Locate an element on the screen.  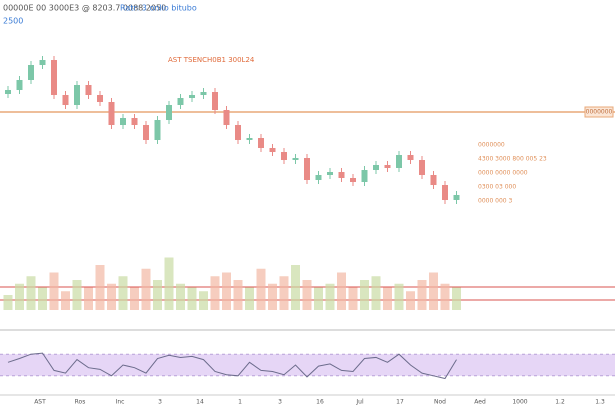
side-label: 4300 3000 800 005 23 is located at coordinates (512, 159).